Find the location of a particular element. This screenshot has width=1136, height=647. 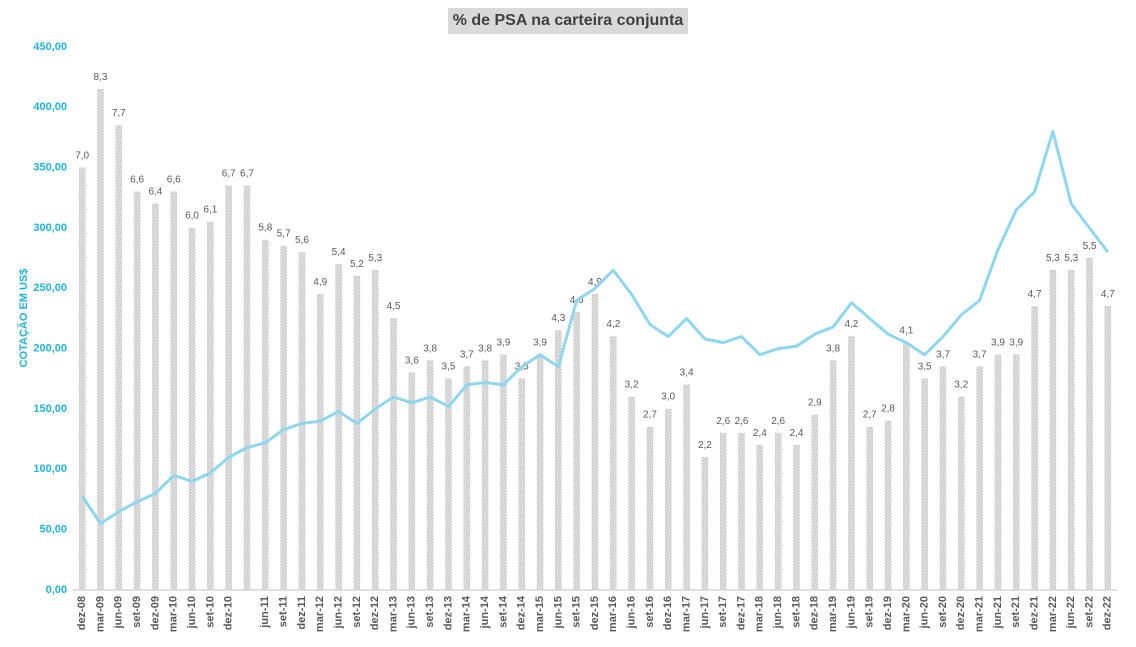

x-tick-label: mar-17 is located at coordinates (686, 614).